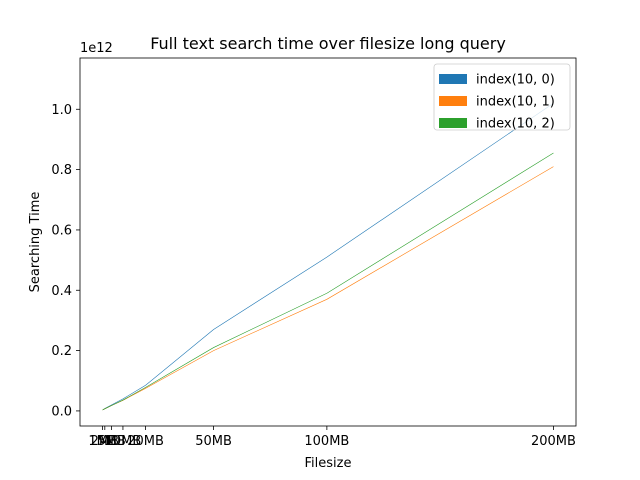  What do you see at coordinates (145, 441) in the screenshot?
I see `x-tick-label: 20MB` at bounding box center [145, 441].